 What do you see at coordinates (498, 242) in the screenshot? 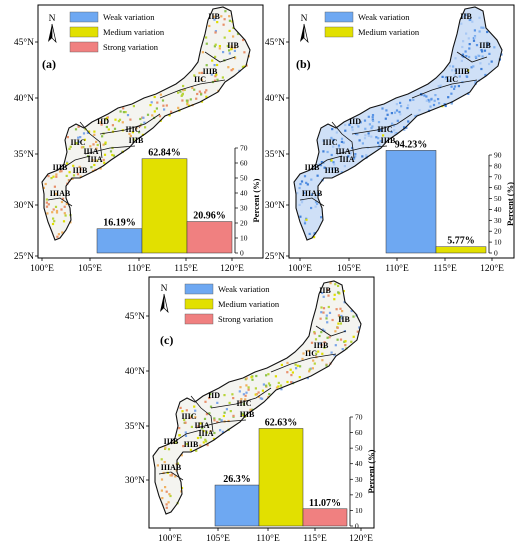
I see `y-tick-label: 10` at bounding box center [498, 242].